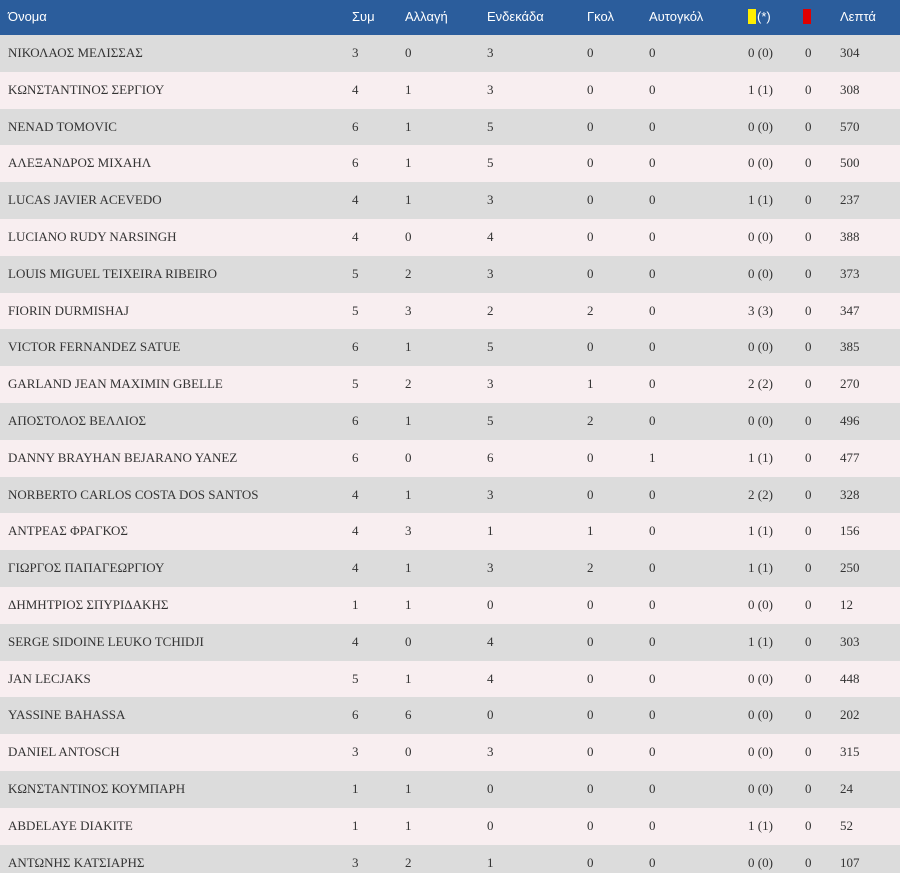 Image resolution: width=900 pixels, height=873 pixels. I want to click on header-name: Όνομα, so click(27, 16).